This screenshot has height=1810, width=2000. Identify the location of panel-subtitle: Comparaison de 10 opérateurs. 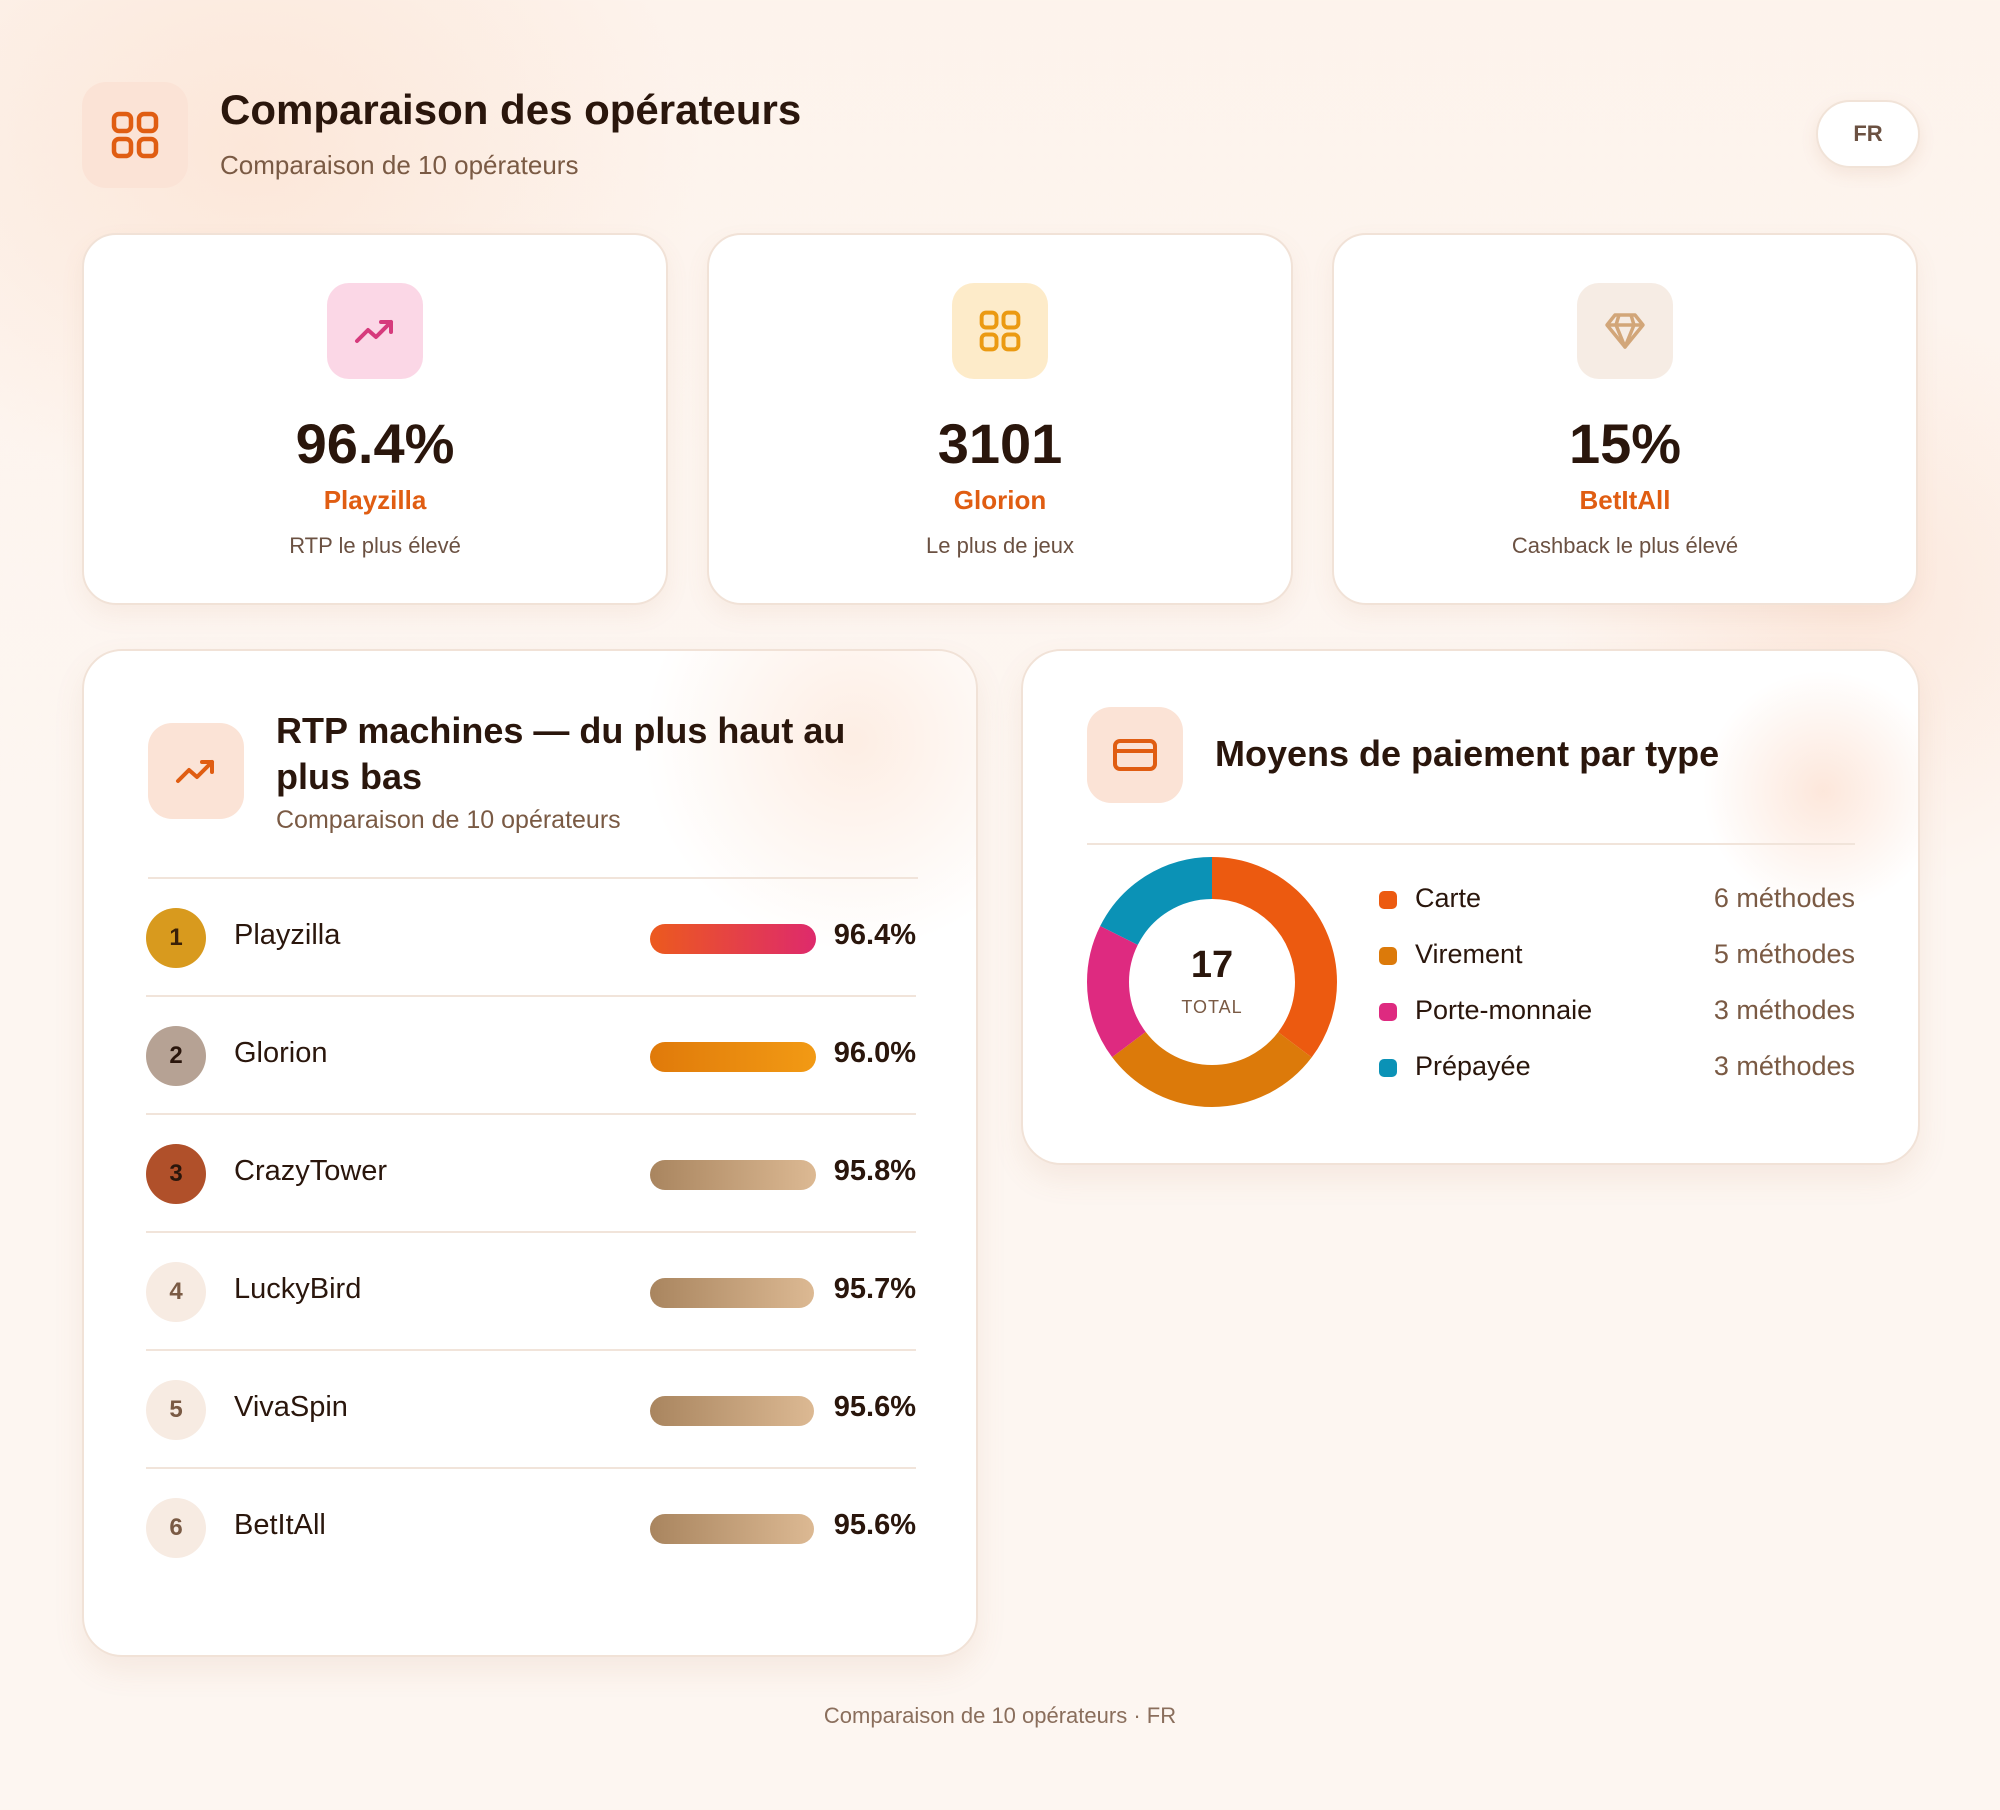
(448, 820).